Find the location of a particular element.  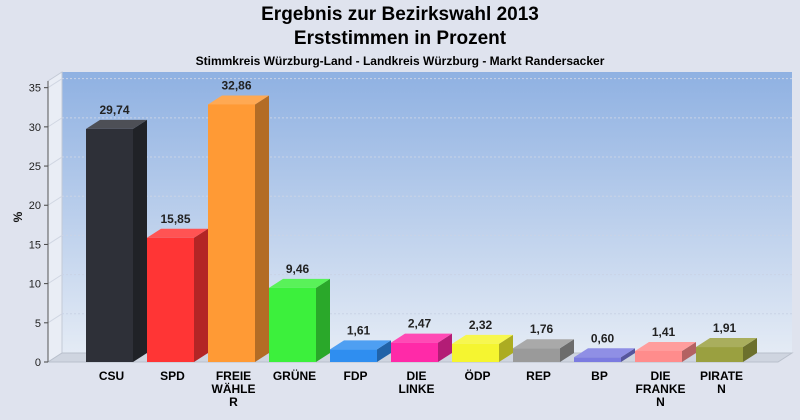

bar-fdp is located at coordinates (360, 351).